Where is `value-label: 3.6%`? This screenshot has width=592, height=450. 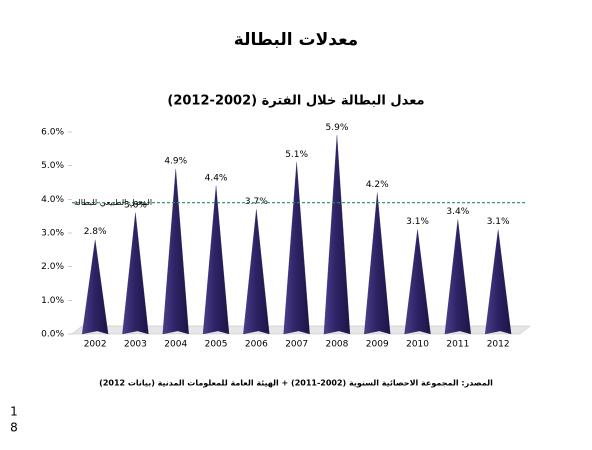
value-label: 3.6% is located at coordinates (135, 205).